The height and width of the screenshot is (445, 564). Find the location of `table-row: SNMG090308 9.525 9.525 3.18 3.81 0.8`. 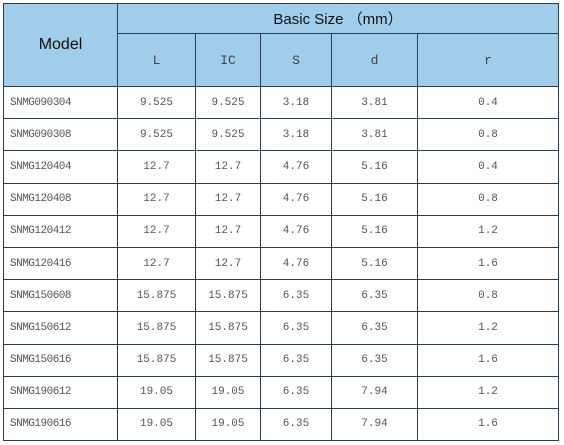

table-row: SNMG090308 9.525 9.525 3.18 3.81 0.8 is located at coordinates (281, 135).